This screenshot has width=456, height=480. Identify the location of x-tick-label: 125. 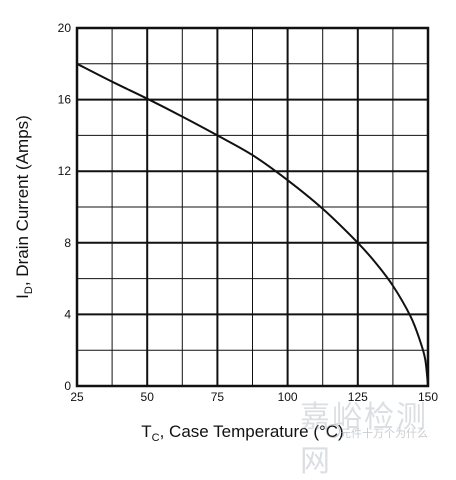
(358, 397).